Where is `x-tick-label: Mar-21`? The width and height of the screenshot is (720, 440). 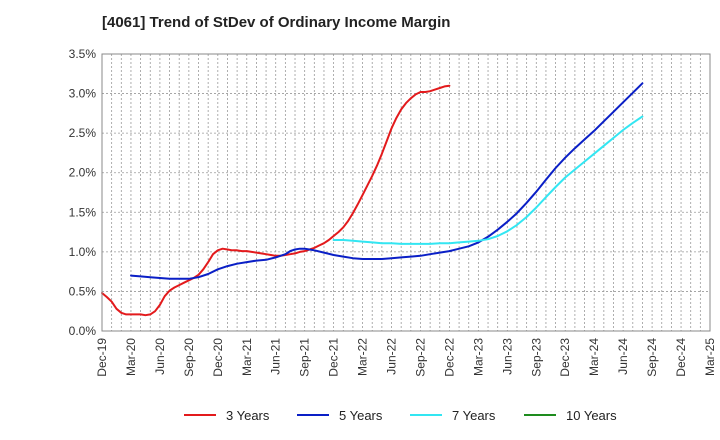
x-tick-label: Mar-21 is located at coordinates (247, 357).